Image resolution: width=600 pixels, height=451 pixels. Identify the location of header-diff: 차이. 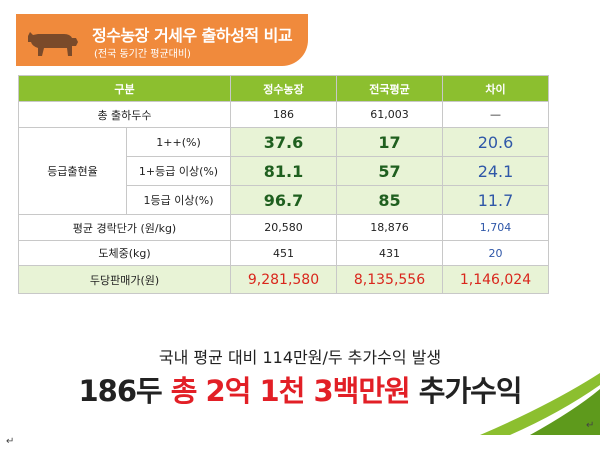
(495, 88).